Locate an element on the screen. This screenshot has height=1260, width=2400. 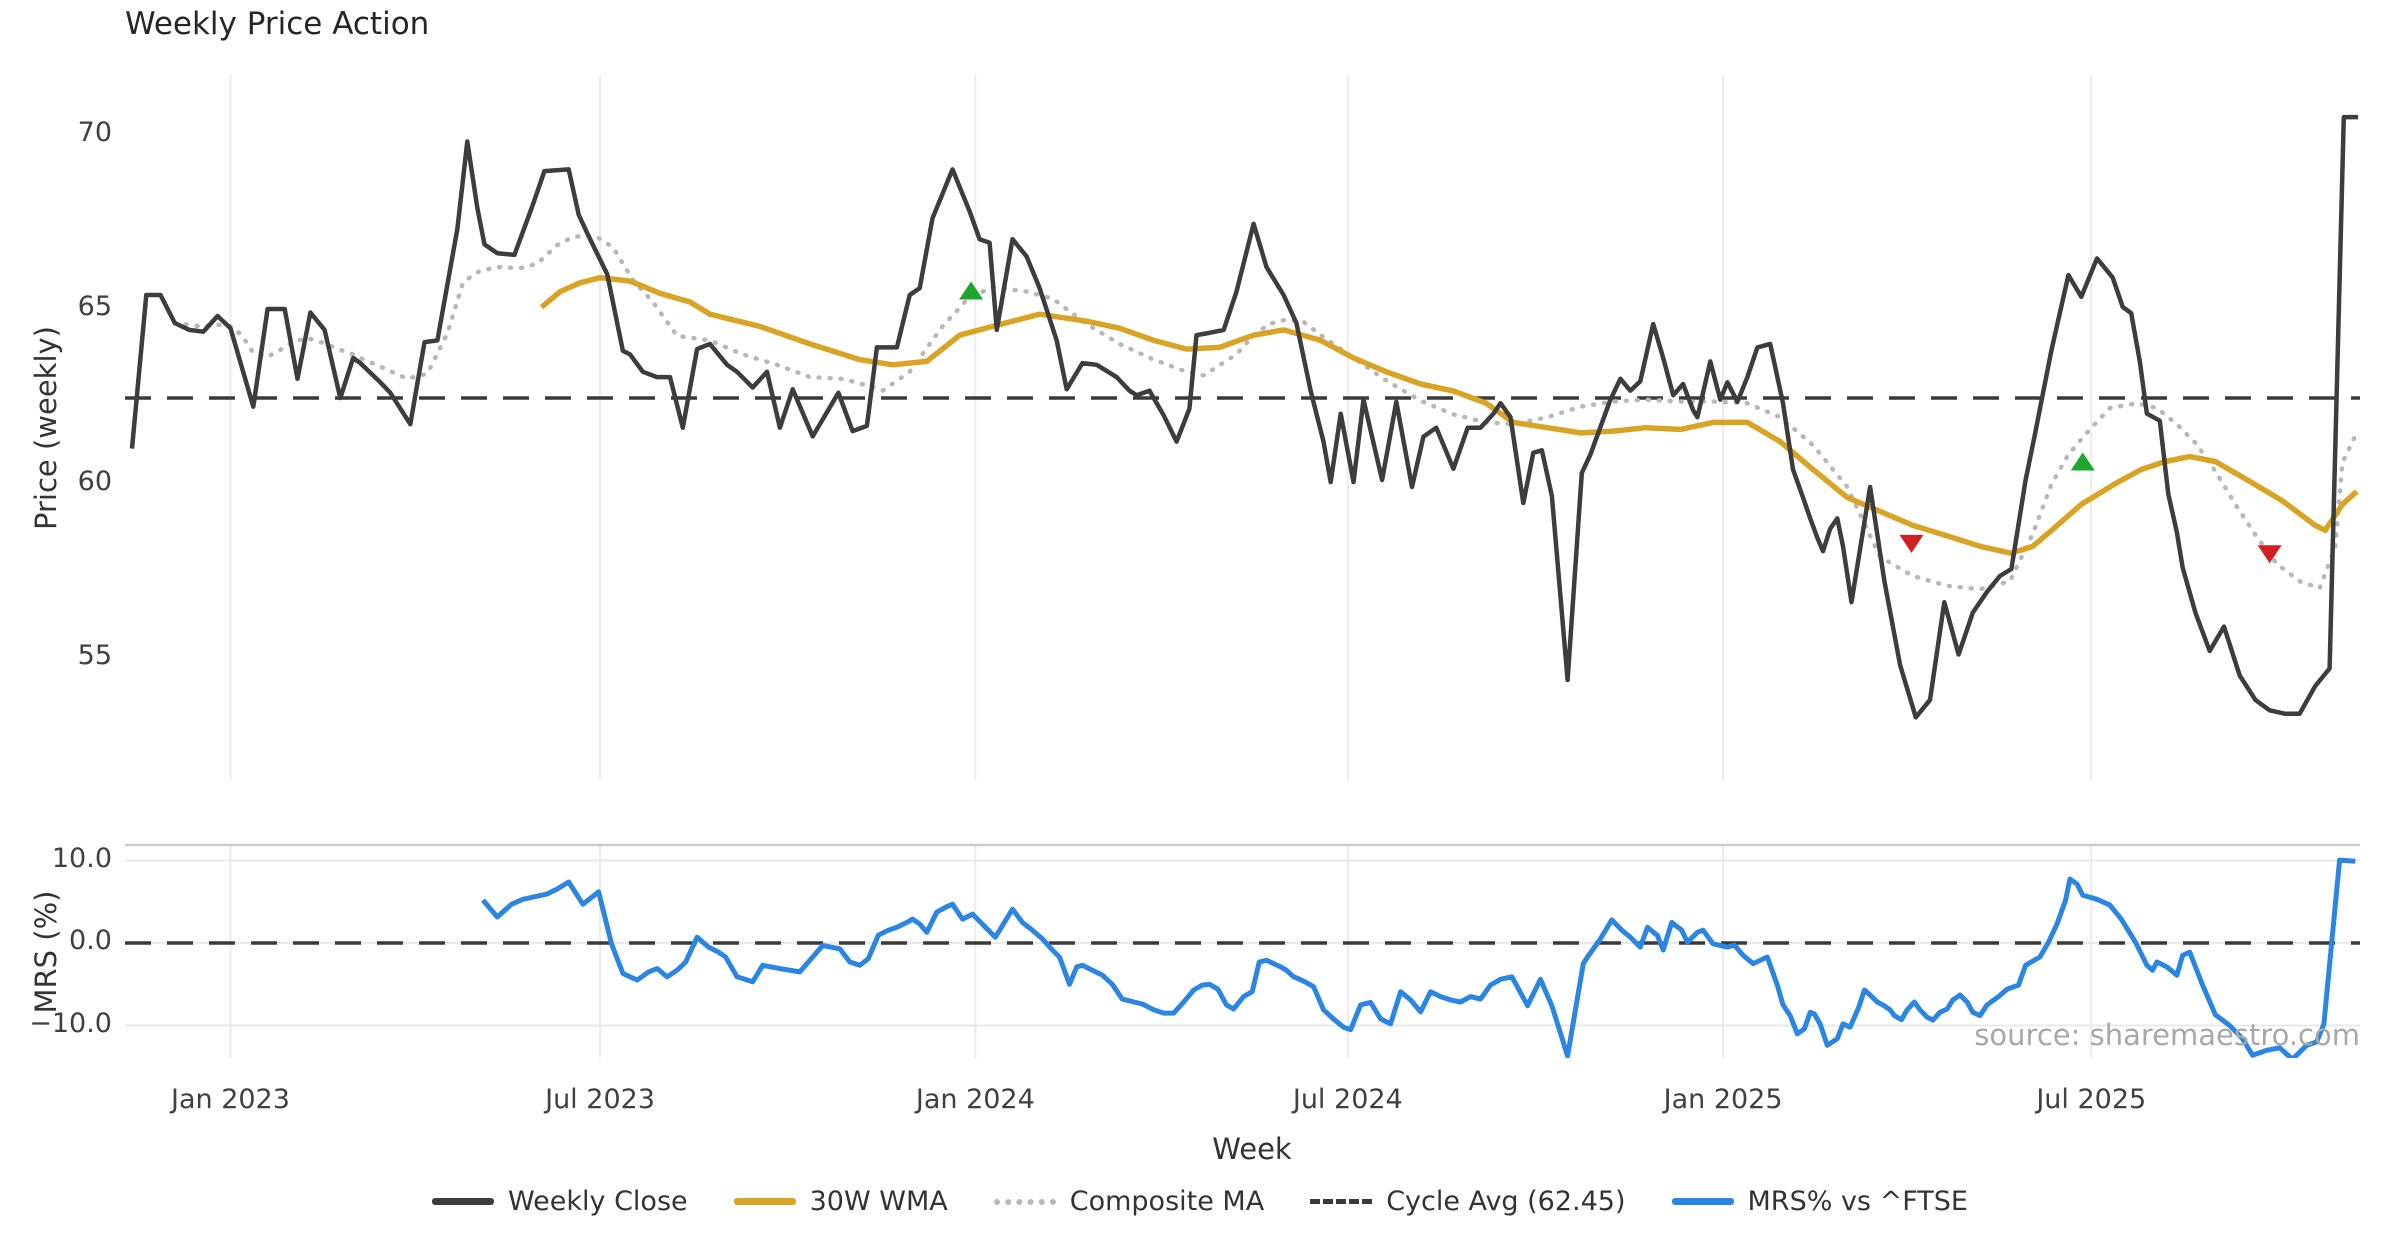
legend-label: MRS% vs ^FTSE is located at coordinates (1857, 1201).